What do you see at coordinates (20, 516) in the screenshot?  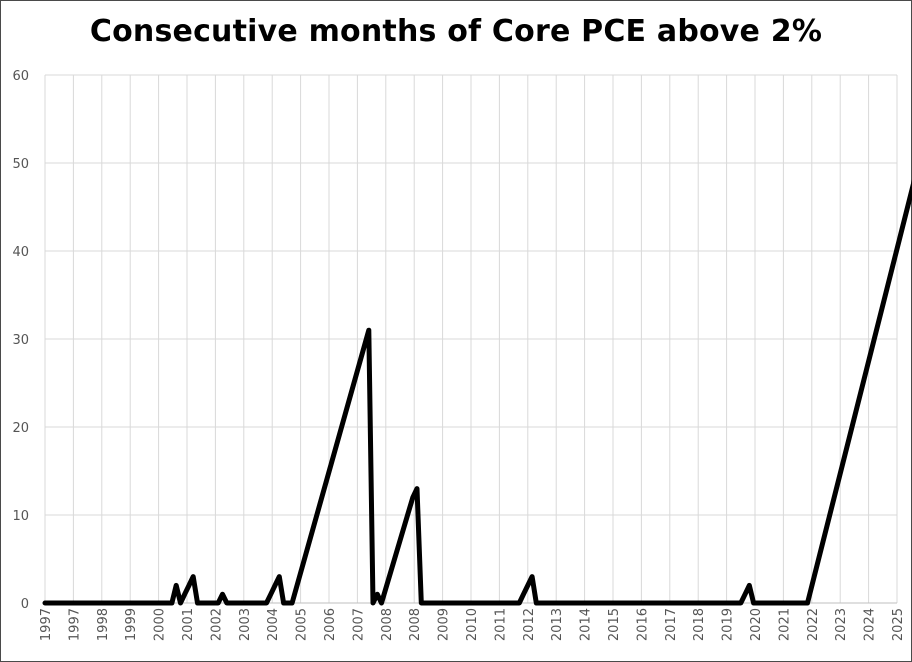 I see `y-tick-label: 10` at bounding box center [20, 516].